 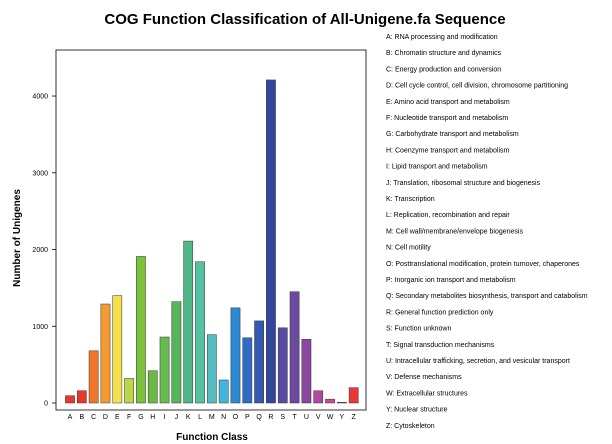 What do you see at coordinates (235, 355) in the screenshot?
I see `bar-o` at bounding box center [235, 355].